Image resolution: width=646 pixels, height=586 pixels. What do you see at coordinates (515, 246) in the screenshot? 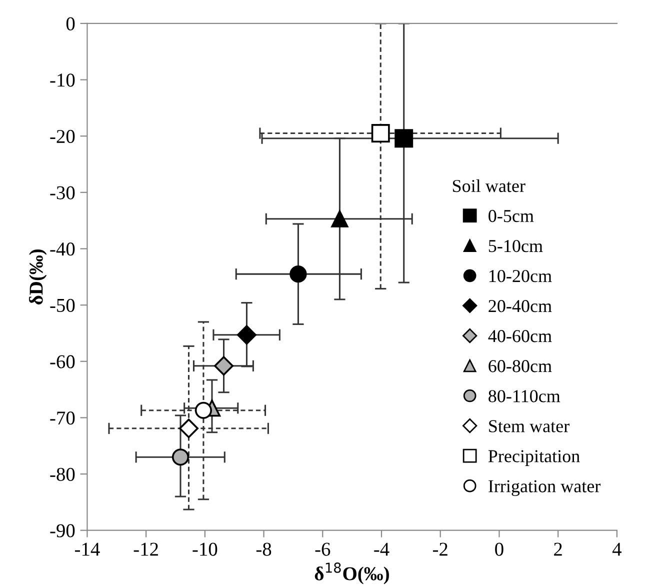
I see `legend-label: 5-10cm` at bounding box center [515, 246].